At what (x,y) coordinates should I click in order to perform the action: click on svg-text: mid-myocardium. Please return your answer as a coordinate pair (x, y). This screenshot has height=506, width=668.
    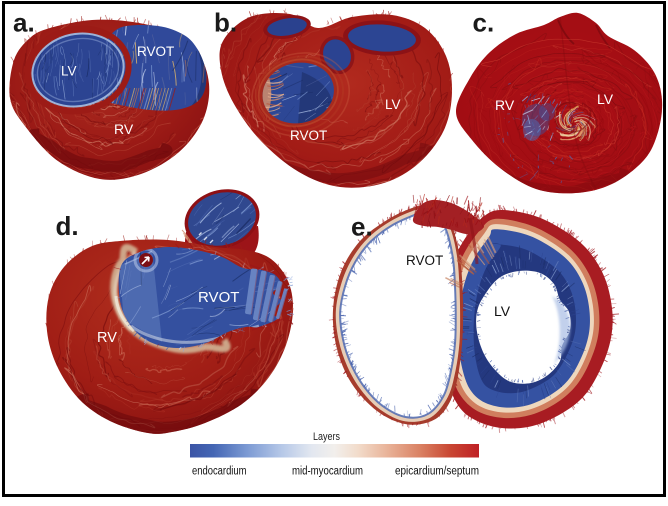
    Looking at the image, I should click on (327, 472).